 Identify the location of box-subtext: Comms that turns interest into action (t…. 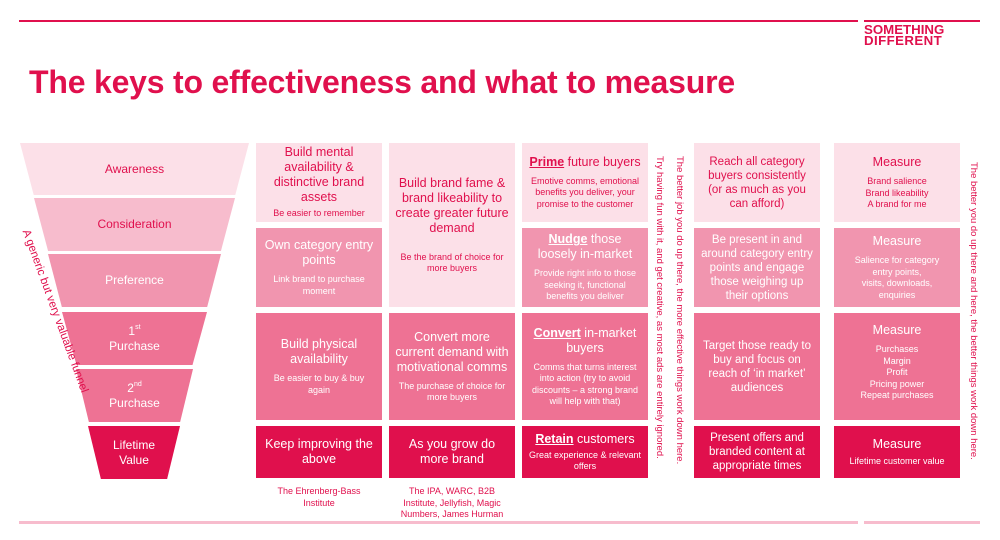
(585, 384).